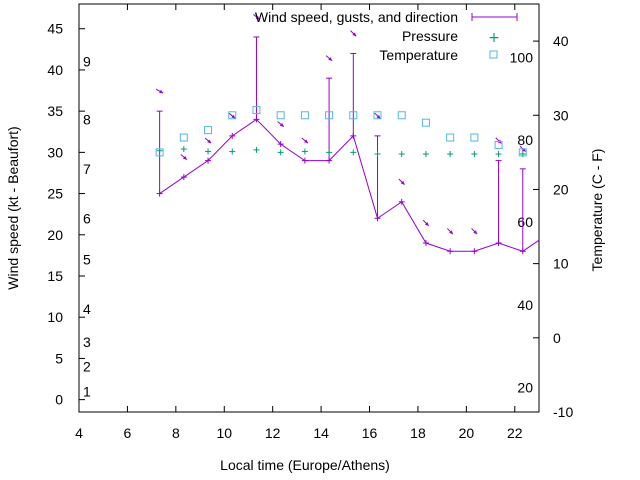 The image size is (640, 480). I want to click on y-tick-label: 45, so click(55, 29).